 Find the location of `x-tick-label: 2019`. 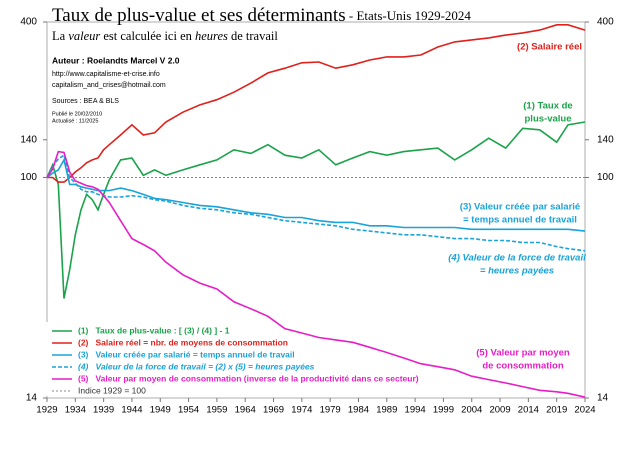

x-tick-label: 2019 is located at coordinates (556, 410).